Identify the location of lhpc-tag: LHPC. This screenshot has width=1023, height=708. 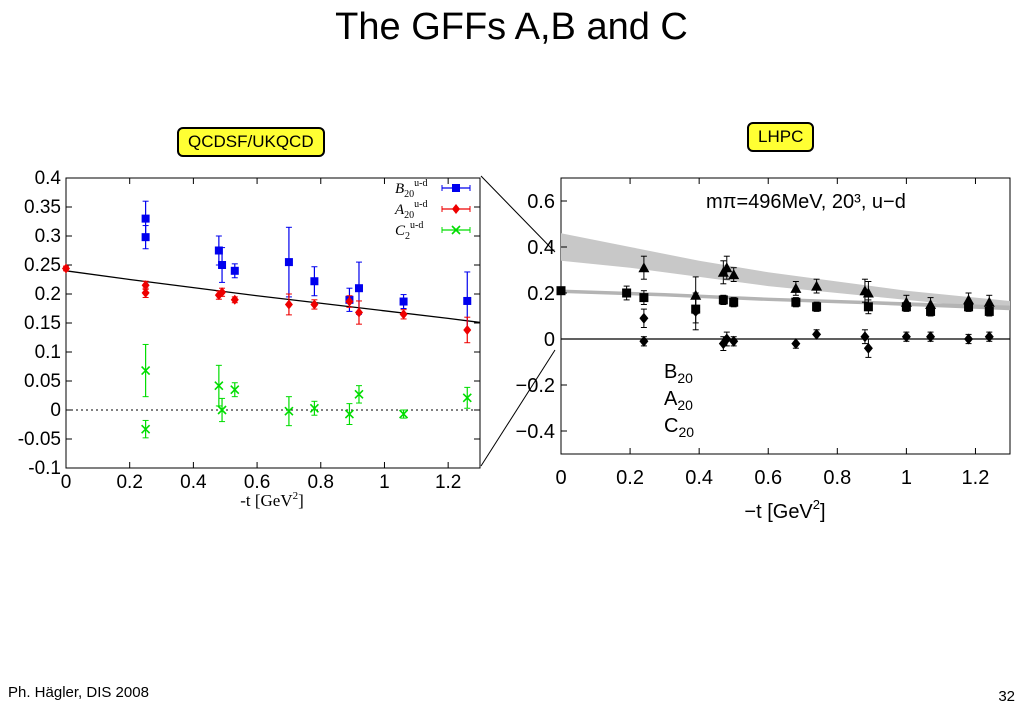
(781, 137).